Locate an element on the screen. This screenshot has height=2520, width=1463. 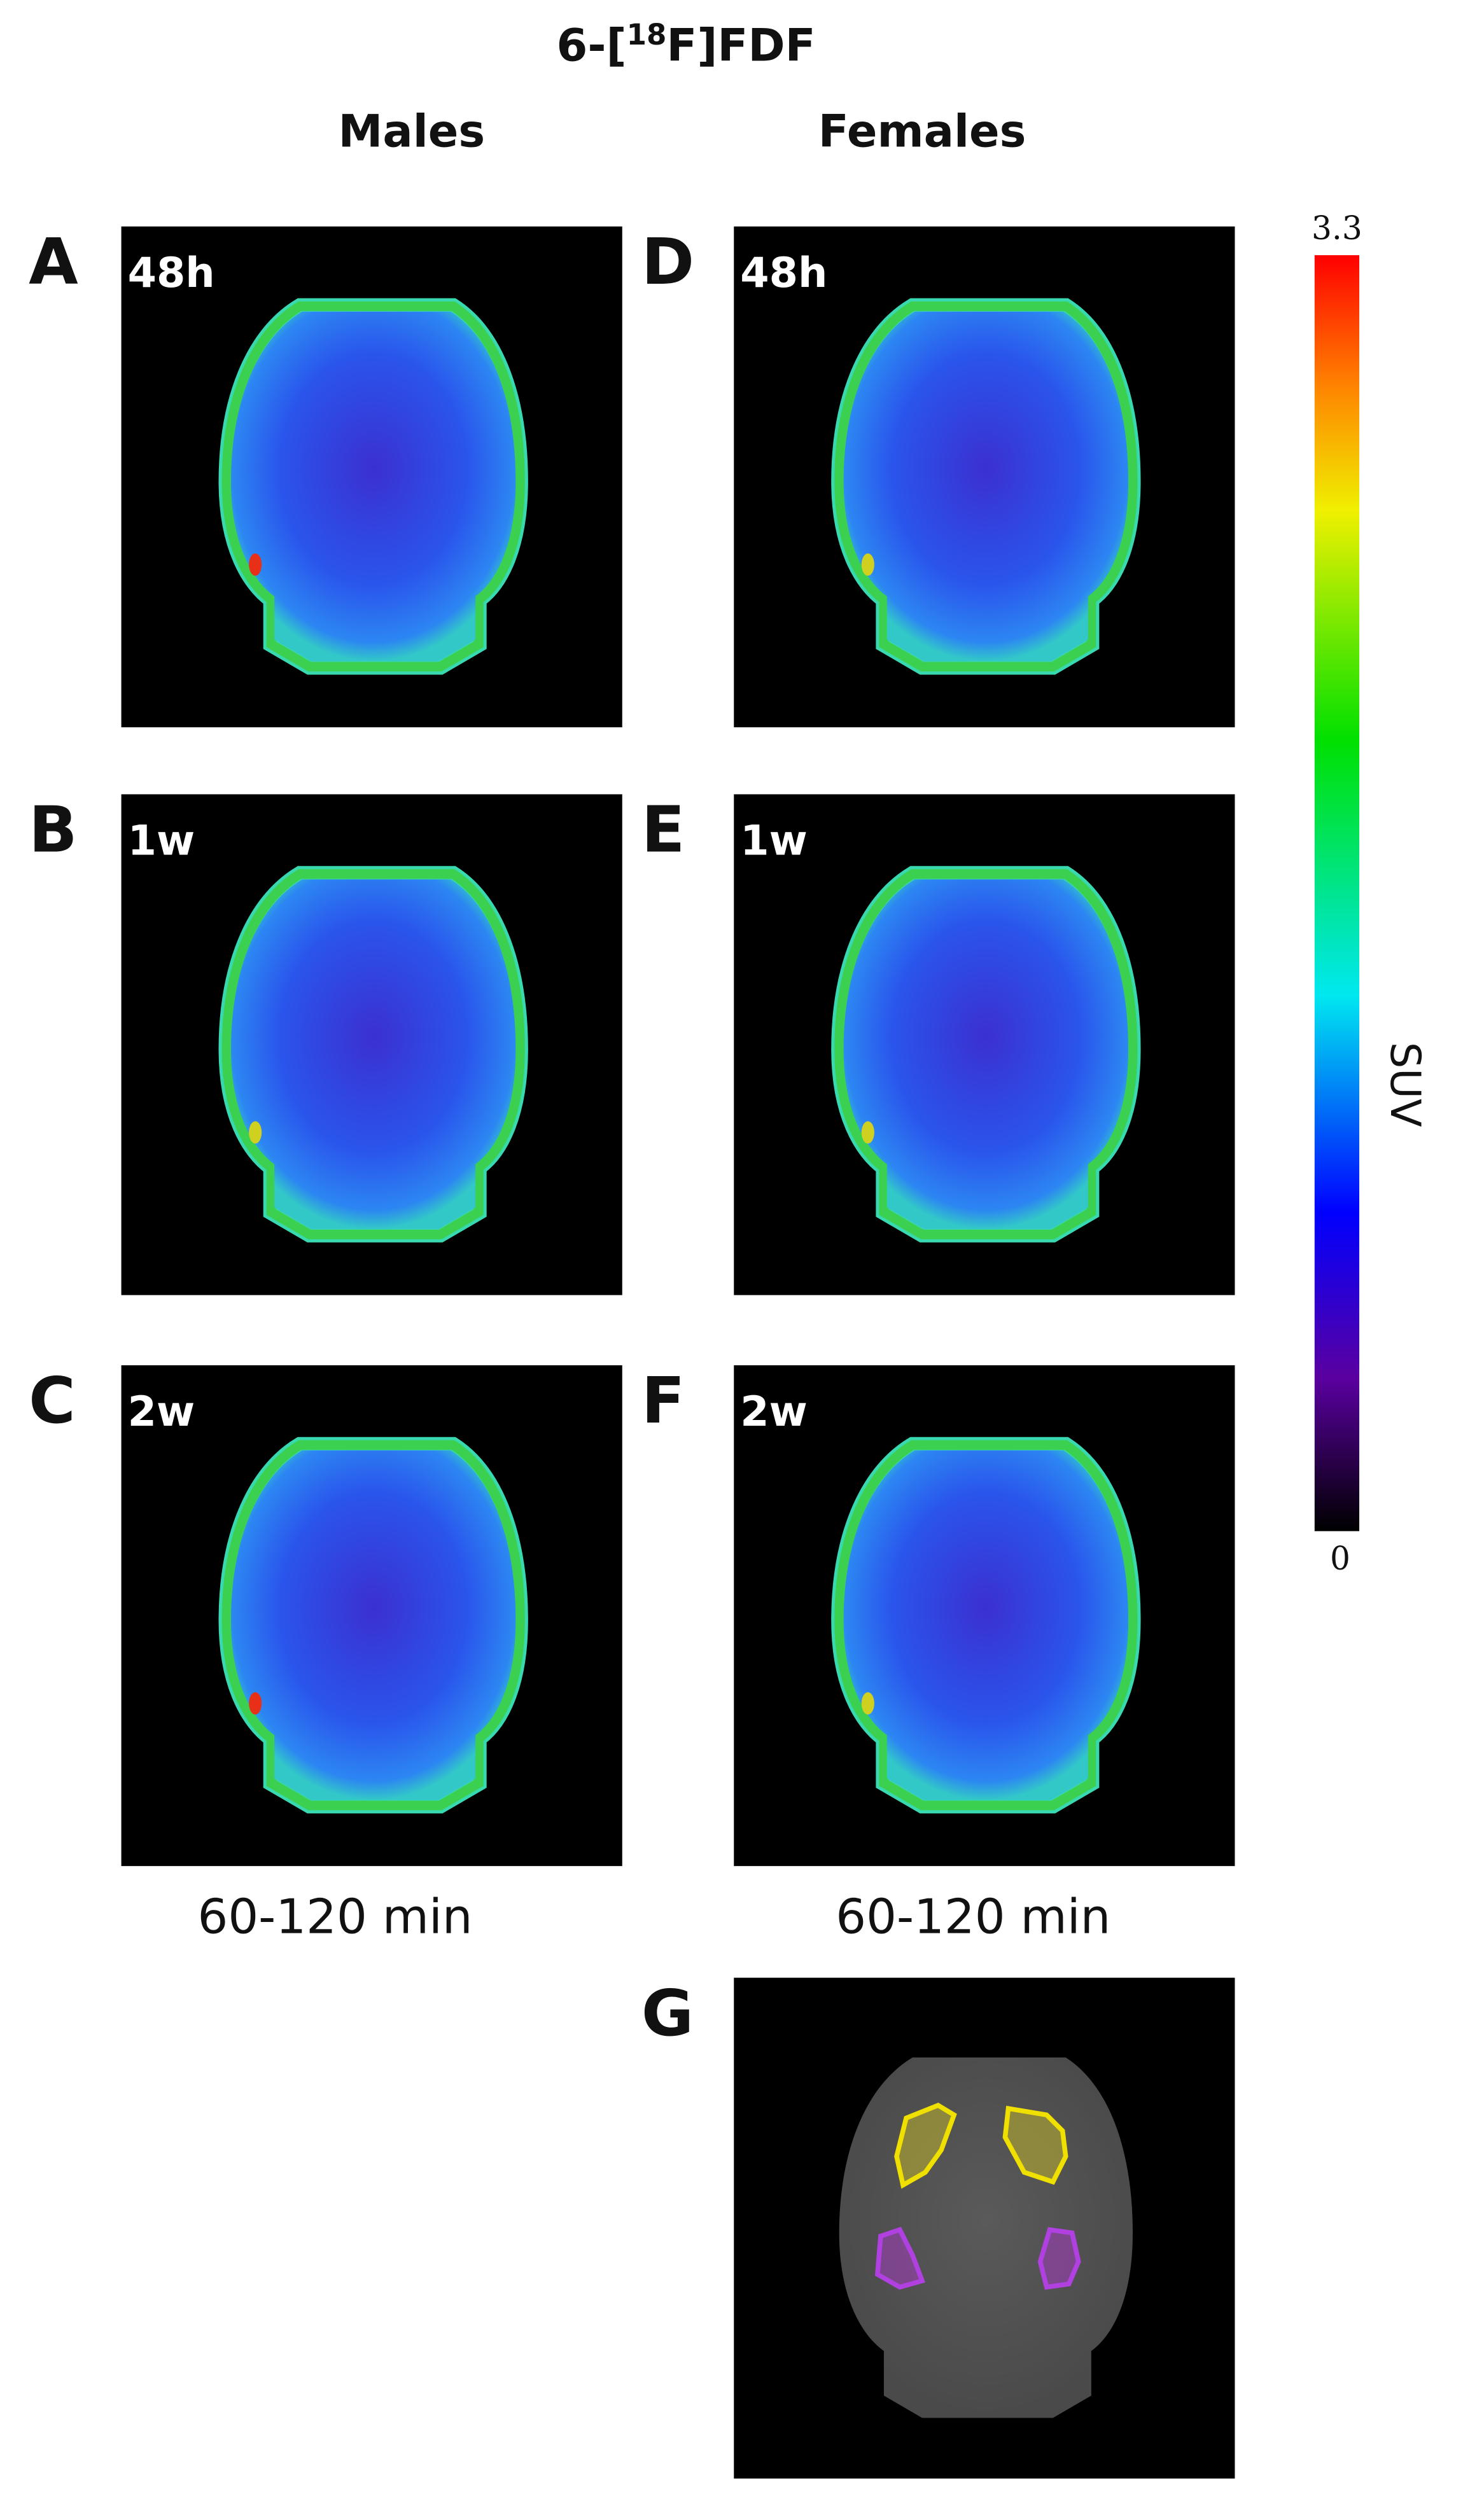
panel-letter: C is located at coordinates (52, 1400).